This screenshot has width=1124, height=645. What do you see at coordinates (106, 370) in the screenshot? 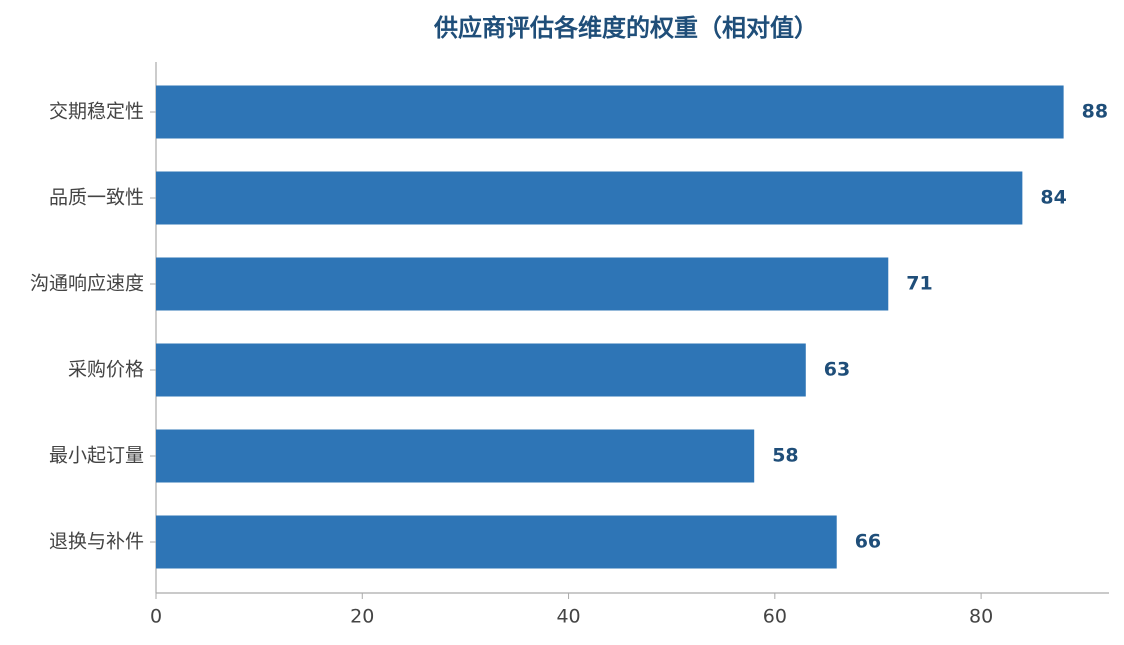
I see `y-tick-label: 采购价格` at bounding box center [106, 370].